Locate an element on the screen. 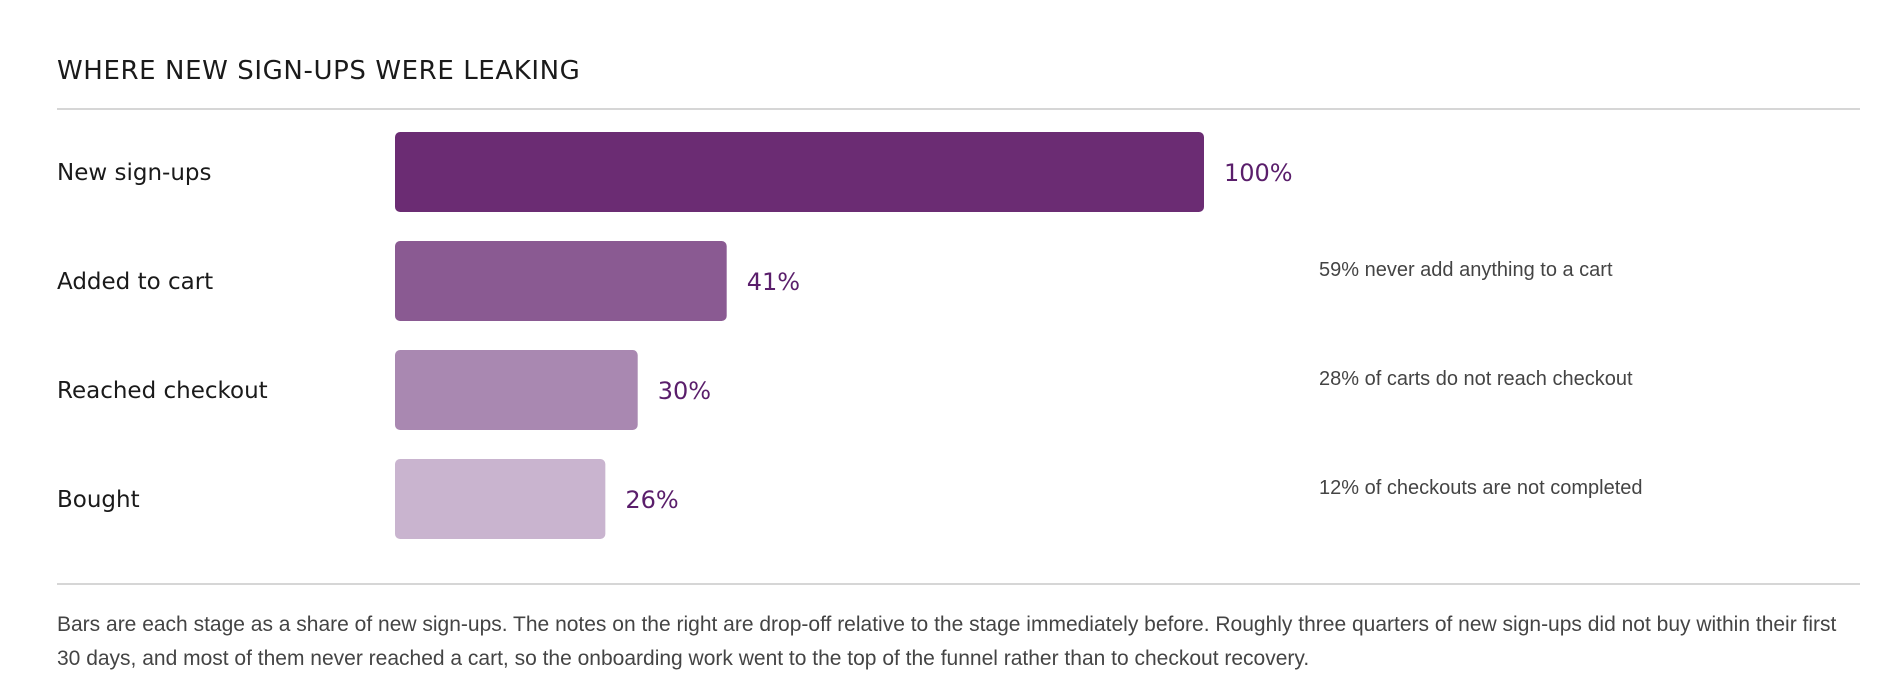  stage-label-reached-checkout: Reached checkout is located at coordinates (162, 391).